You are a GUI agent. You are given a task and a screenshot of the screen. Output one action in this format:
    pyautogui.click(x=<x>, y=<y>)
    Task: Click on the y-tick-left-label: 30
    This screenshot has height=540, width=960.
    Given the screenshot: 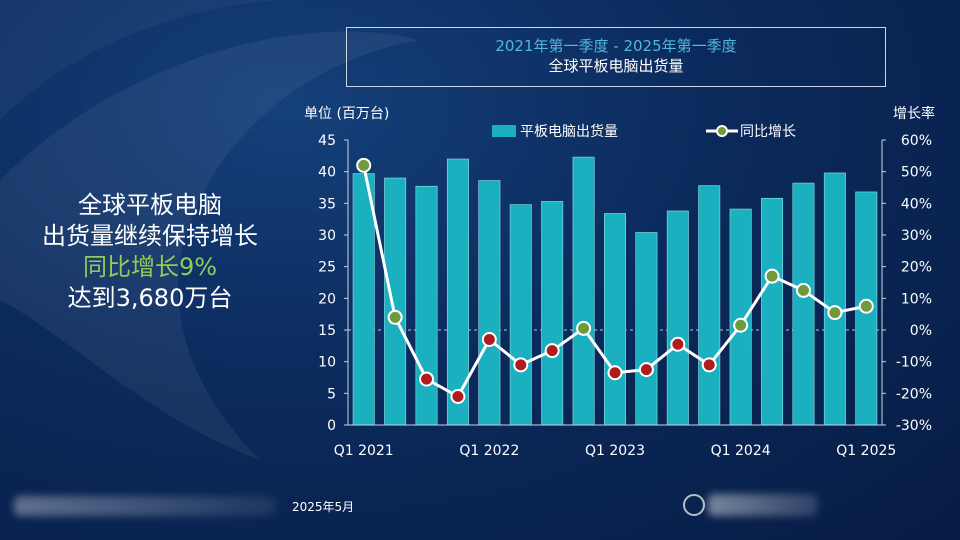 What is the action you would take?
    pyautogui.click(x=327, y=236)
    